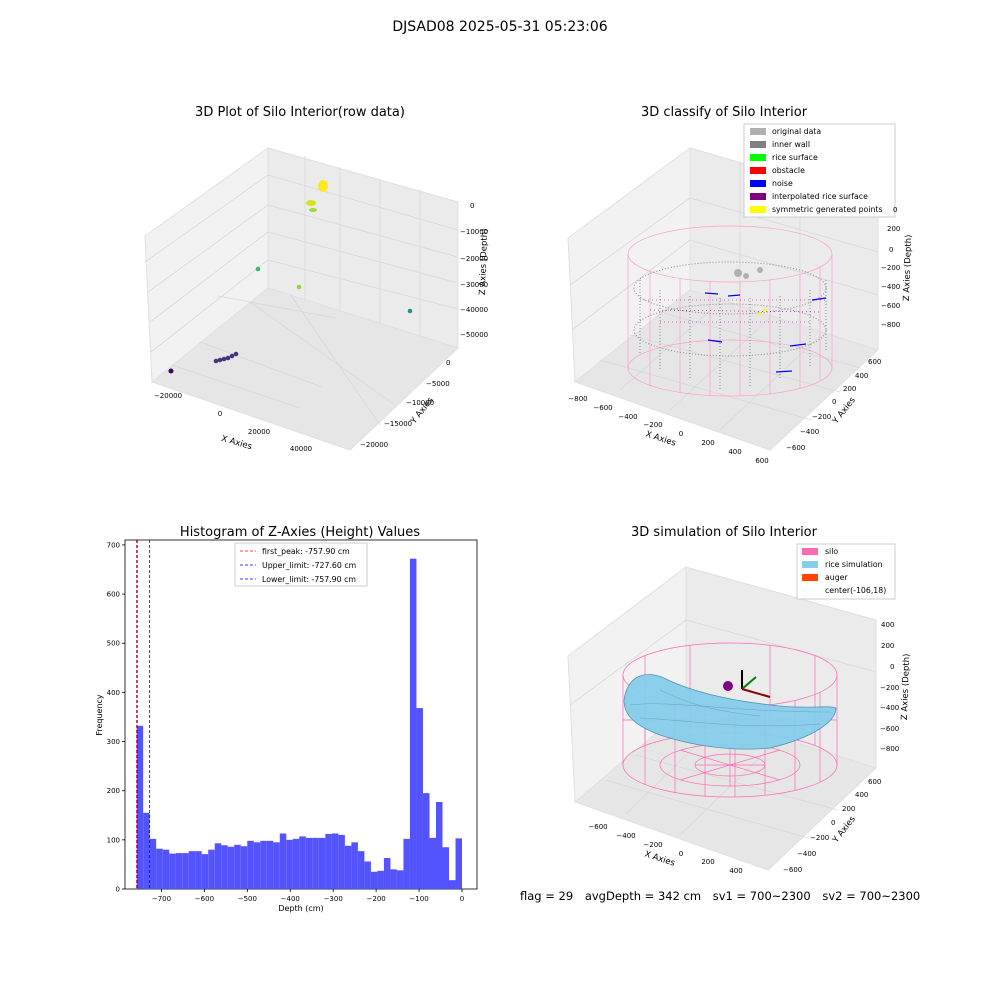  I want to click on hist-xticks: −700 −600 −500 −400 −300 −200 −100 0, so click(308, 896).